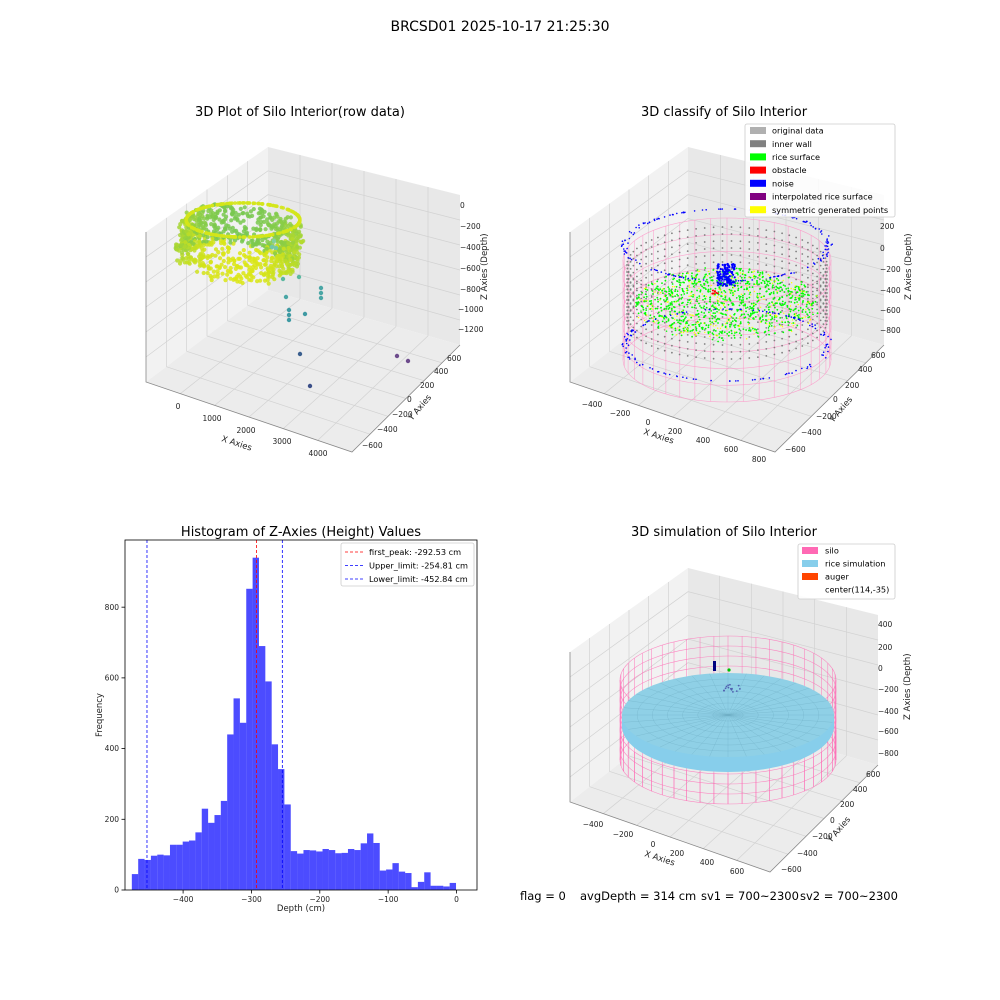 Image resolution: width=1000 pixels, height=1000 pixels. Describe the element at coordinates (716, 292) in the screenshot. I see `obstacle-point` at that location.